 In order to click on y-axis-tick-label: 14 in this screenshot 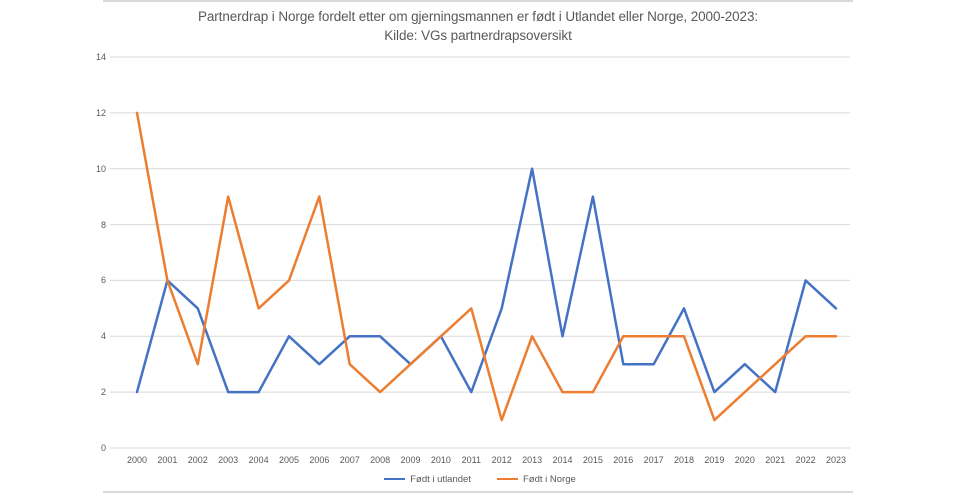, I will do `click(100, 57)`.